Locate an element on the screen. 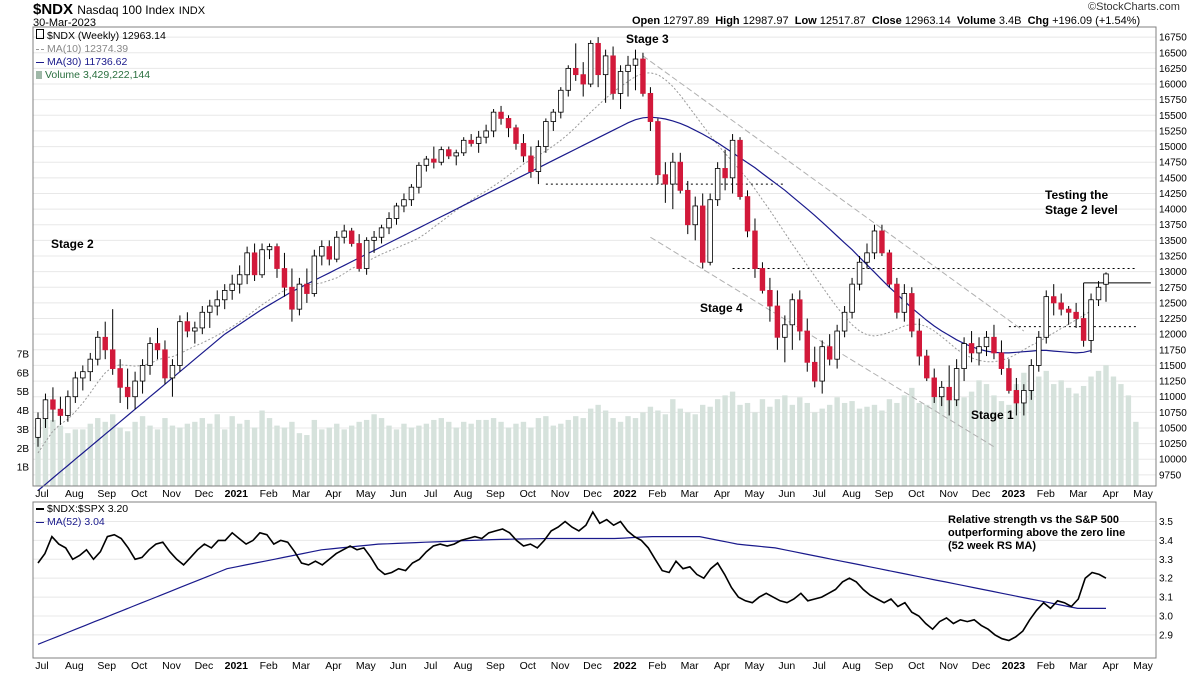 This screenshot has width=1200, height=675. price-tick-label: 16500 is located at coordinates (1173, 53).